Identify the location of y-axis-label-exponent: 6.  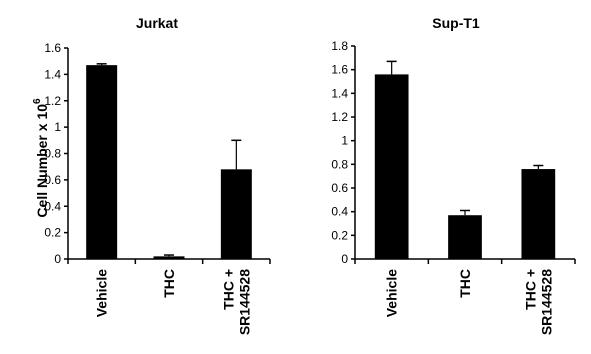
(37, 101).